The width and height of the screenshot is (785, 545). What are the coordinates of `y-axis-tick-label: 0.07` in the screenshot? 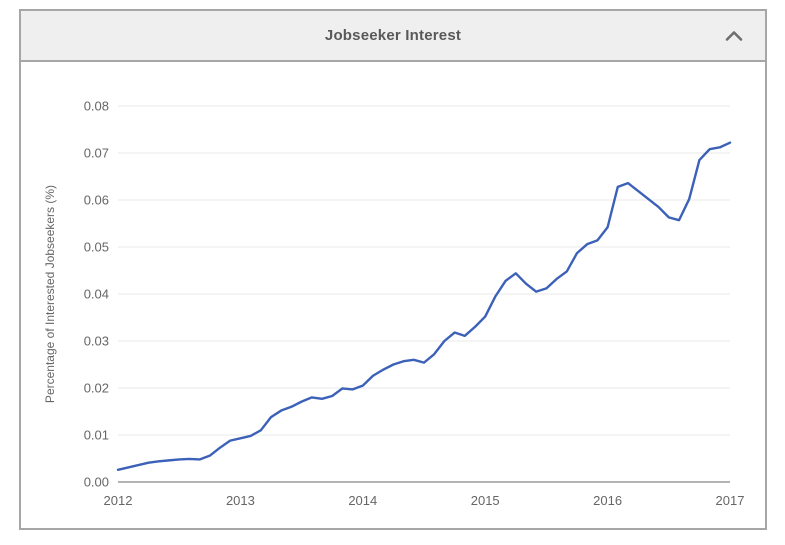 It's located at (96, 153).